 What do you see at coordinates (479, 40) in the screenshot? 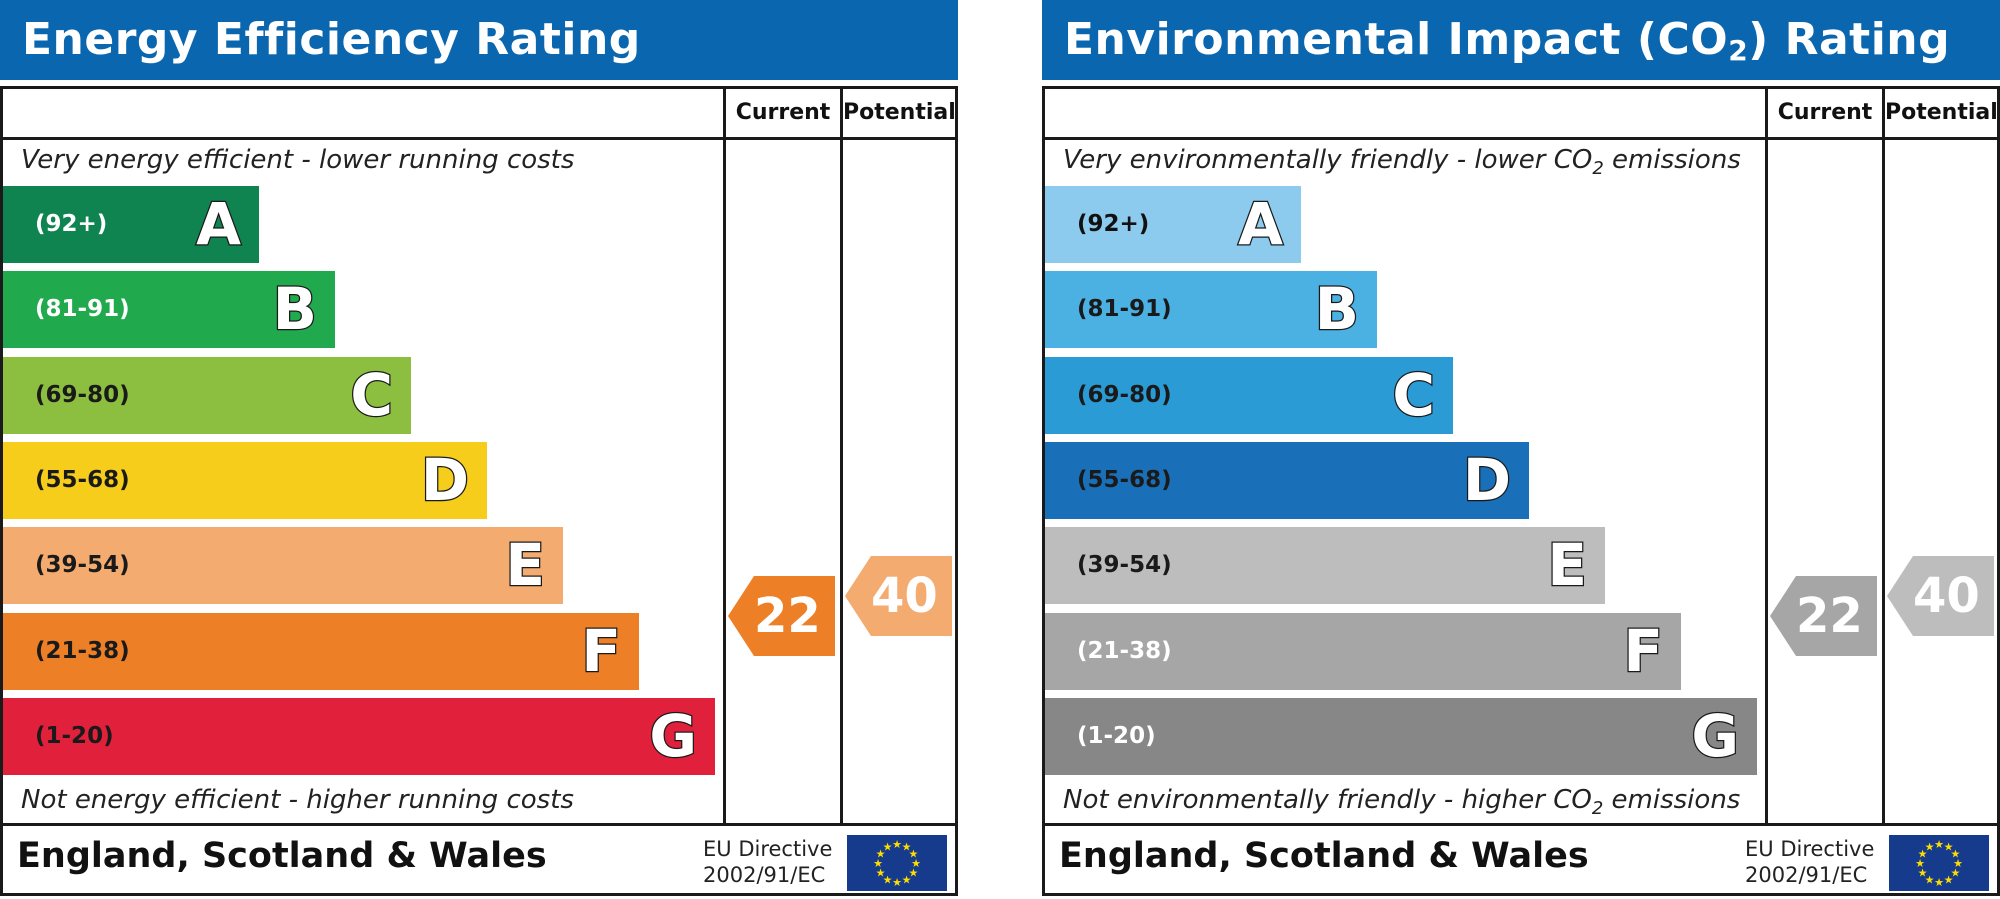
I see `panel-title: Energy Efficiency Rating` at bounding box center [479, 40].